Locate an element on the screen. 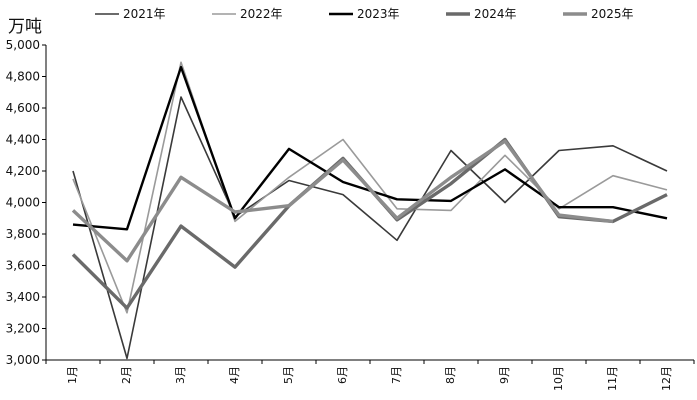 Image resolution: width=697 pixels, height=400 pixels. y-tick-label: 4,800 is located at coordinates (23, 77).